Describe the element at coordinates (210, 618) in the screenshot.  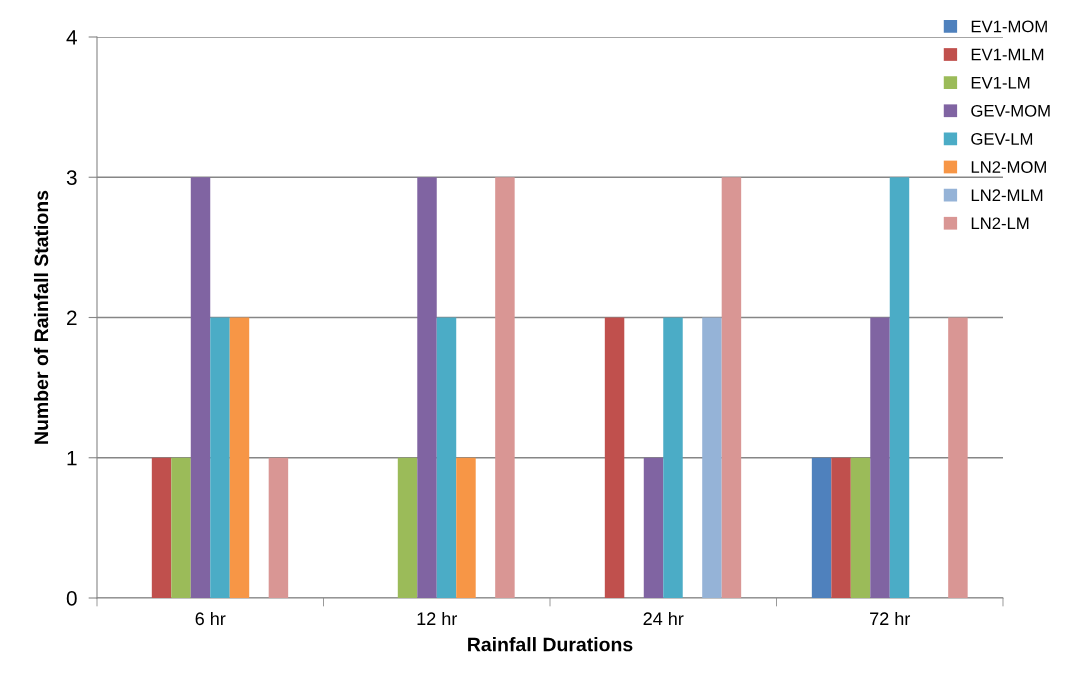
I see `x-tick-label: 6 hr` at that location.